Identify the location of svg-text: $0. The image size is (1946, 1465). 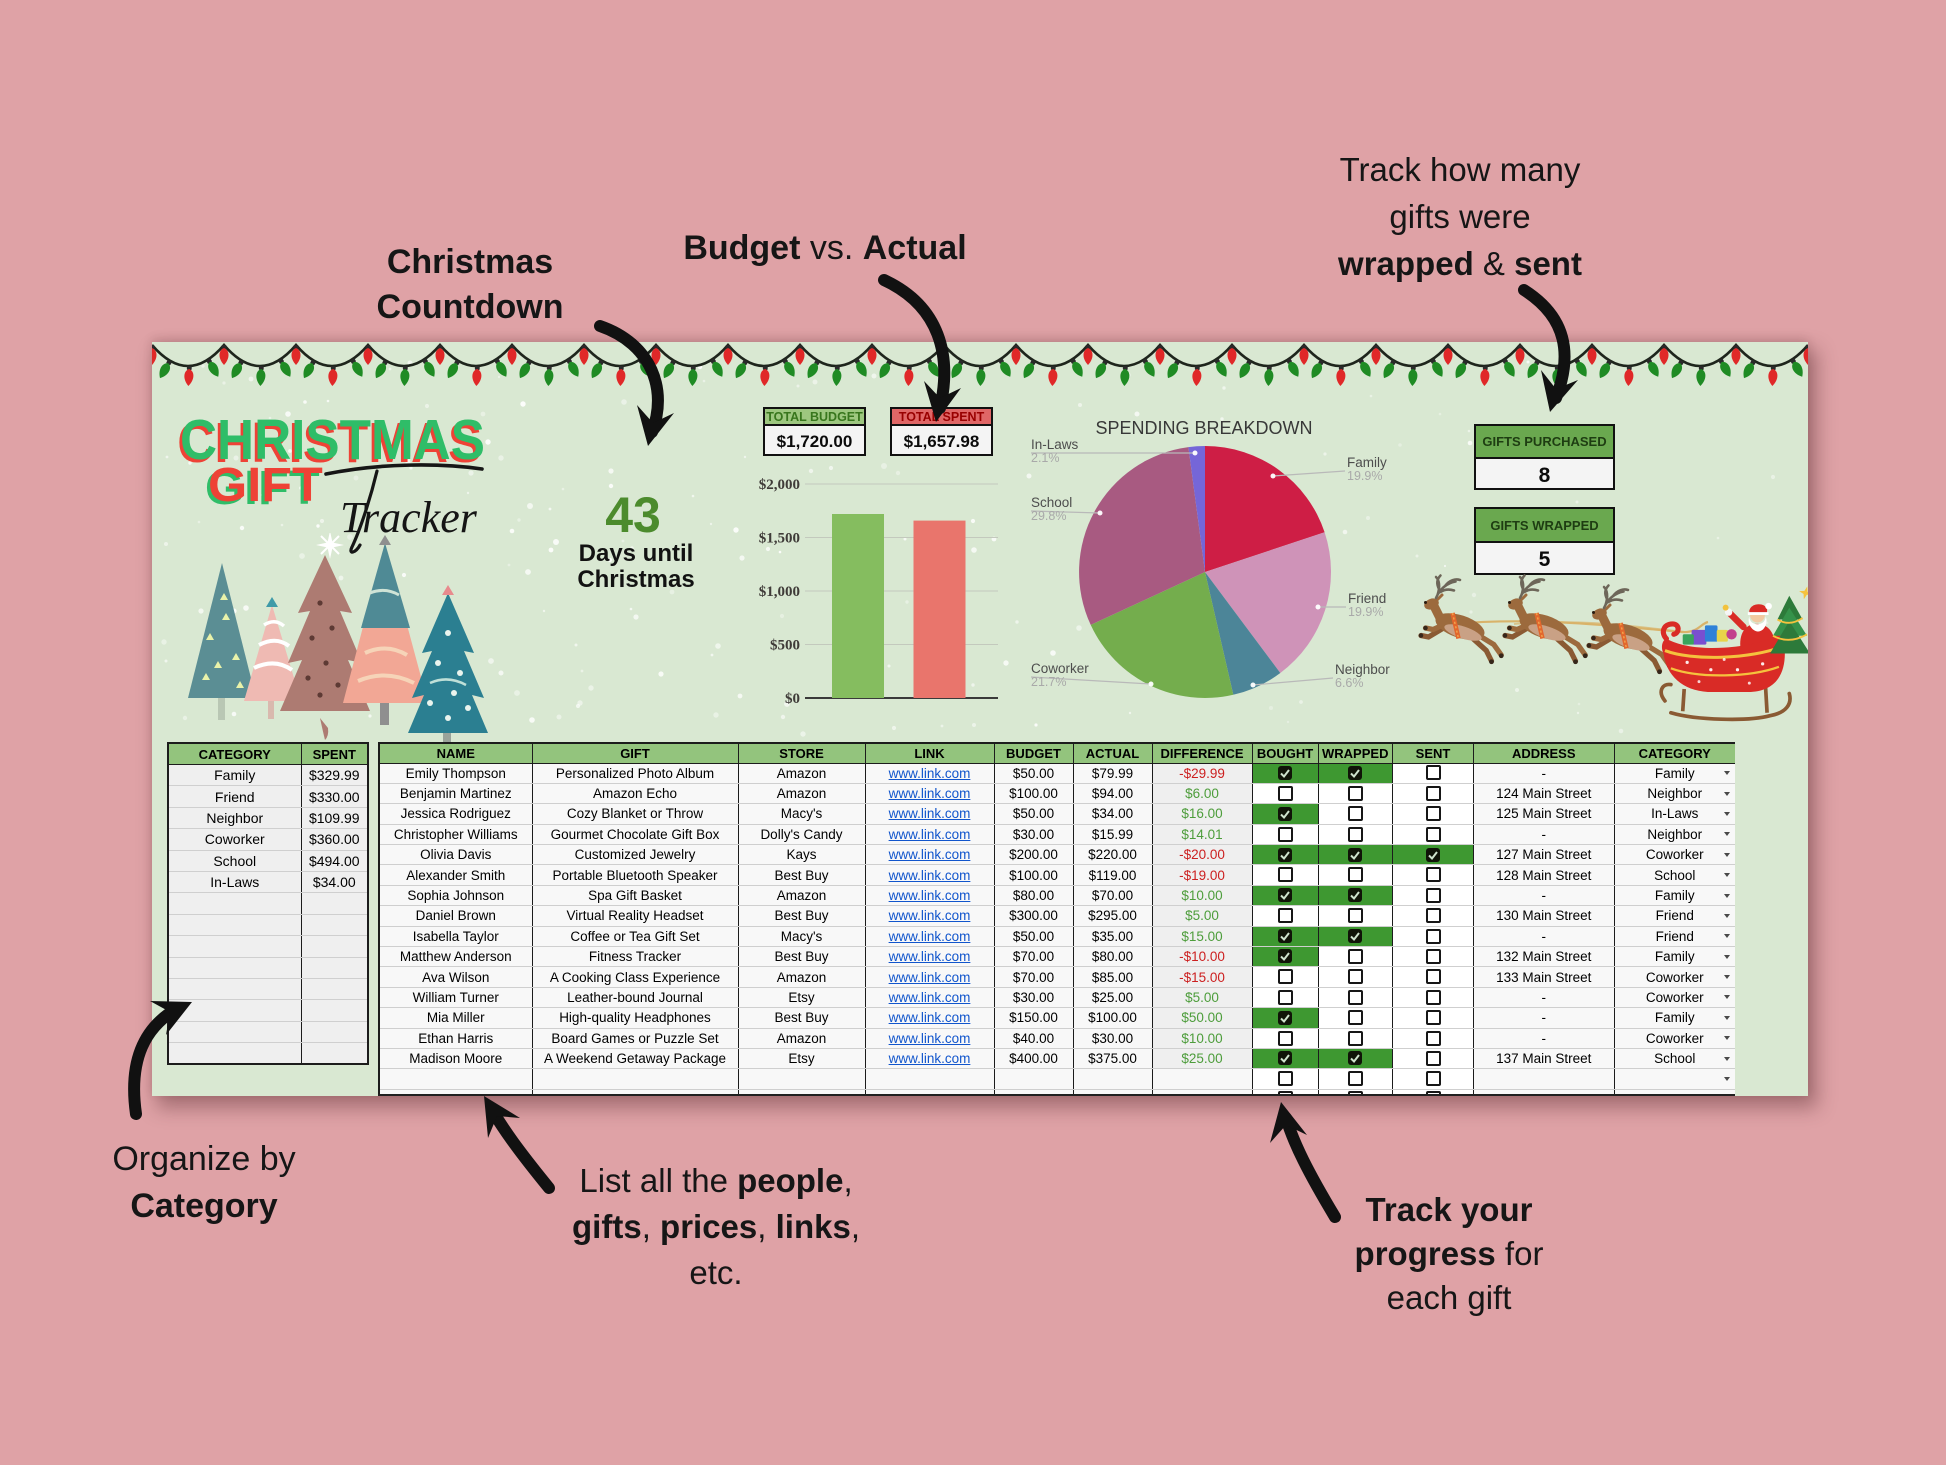
(792, 699).